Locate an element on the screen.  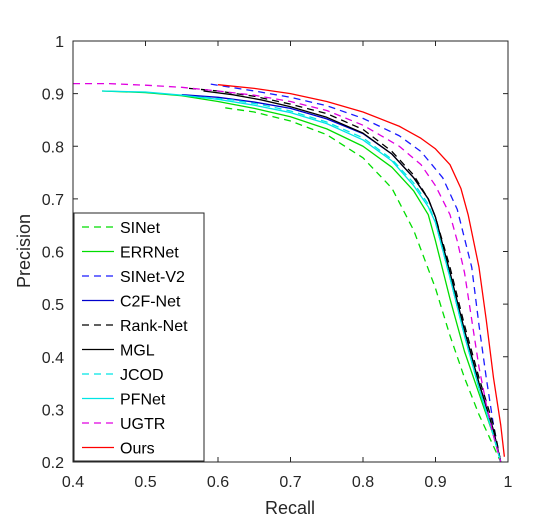
y-axis-title: Precision is located at coordinates (24, 251).